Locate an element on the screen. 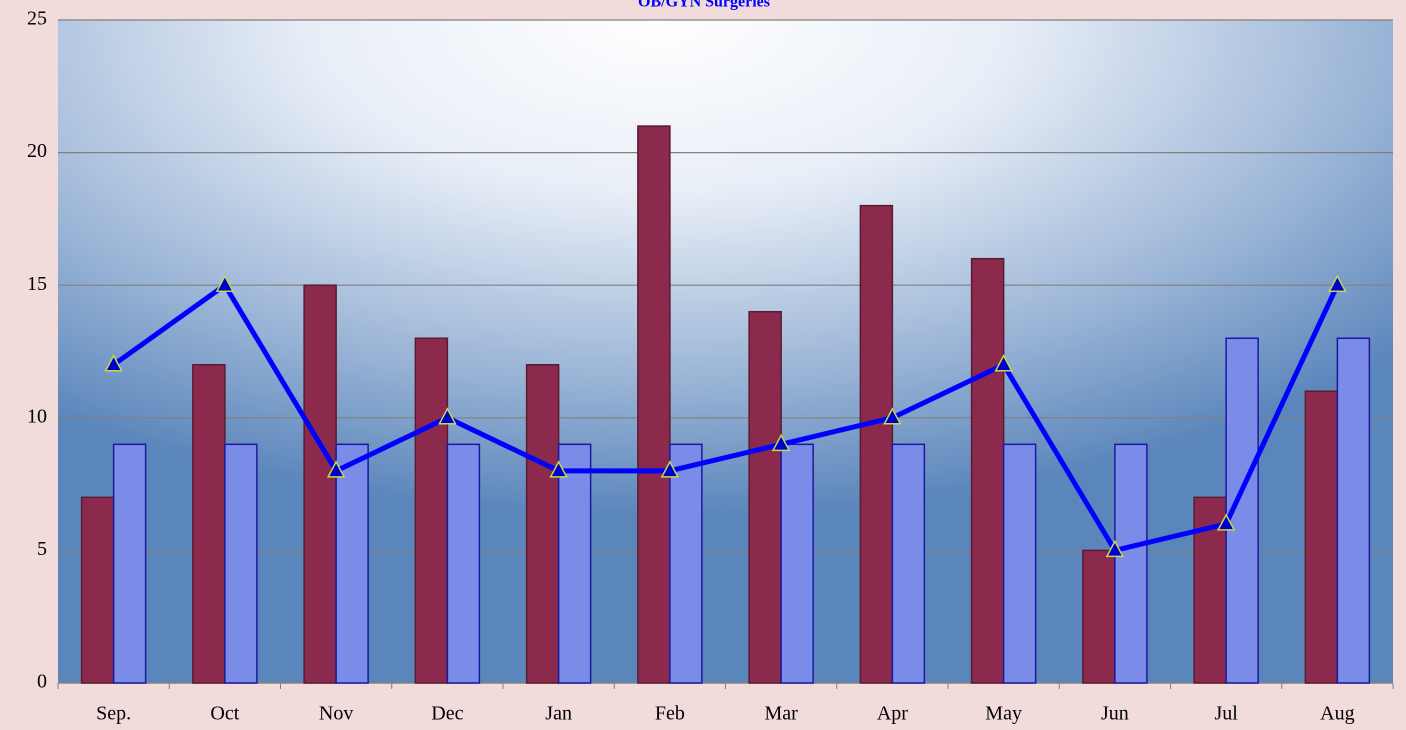  x-tick-label: Nov is located at coordinates (336, 714).